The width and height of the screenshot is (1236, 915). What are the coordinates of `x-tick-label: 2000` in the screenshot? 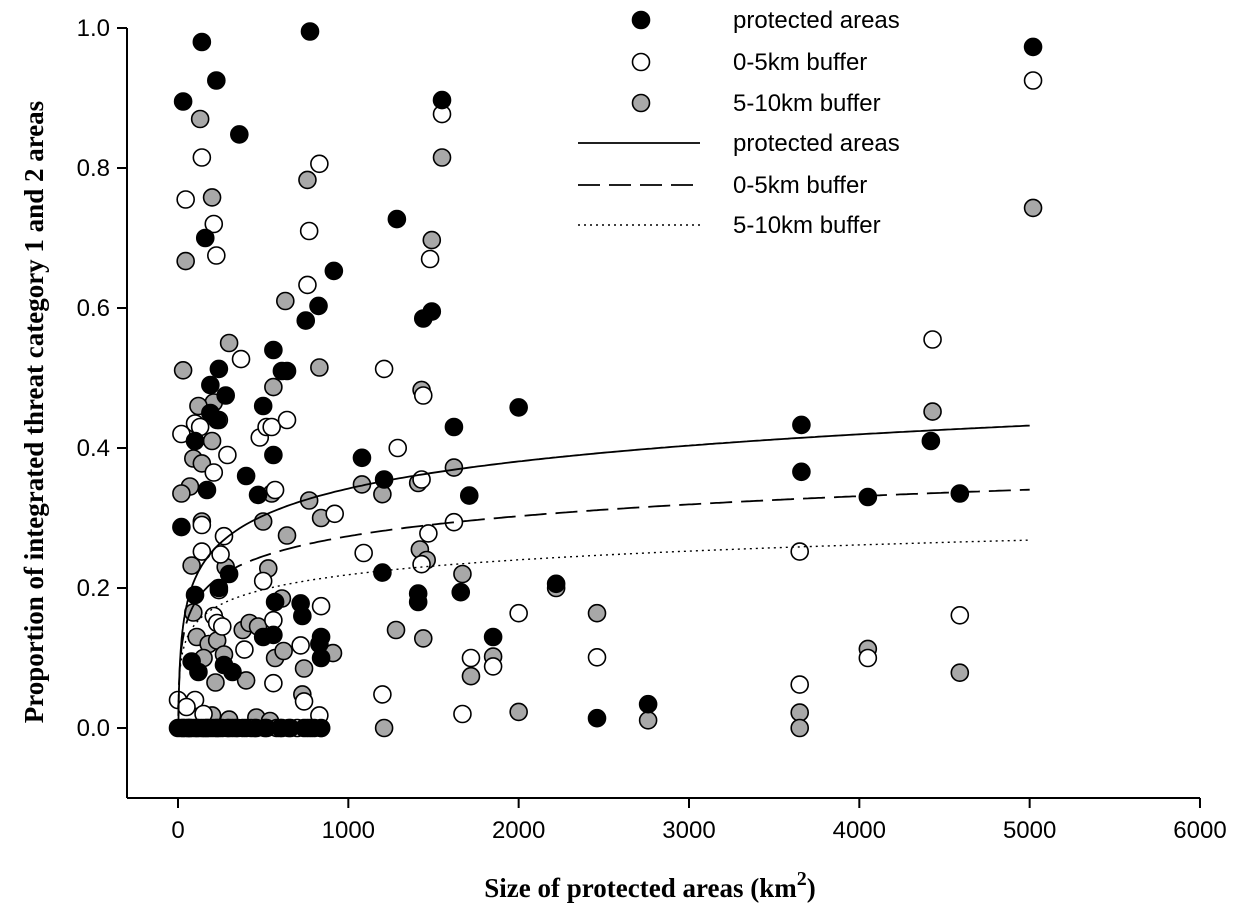 It's located at (518, 830).